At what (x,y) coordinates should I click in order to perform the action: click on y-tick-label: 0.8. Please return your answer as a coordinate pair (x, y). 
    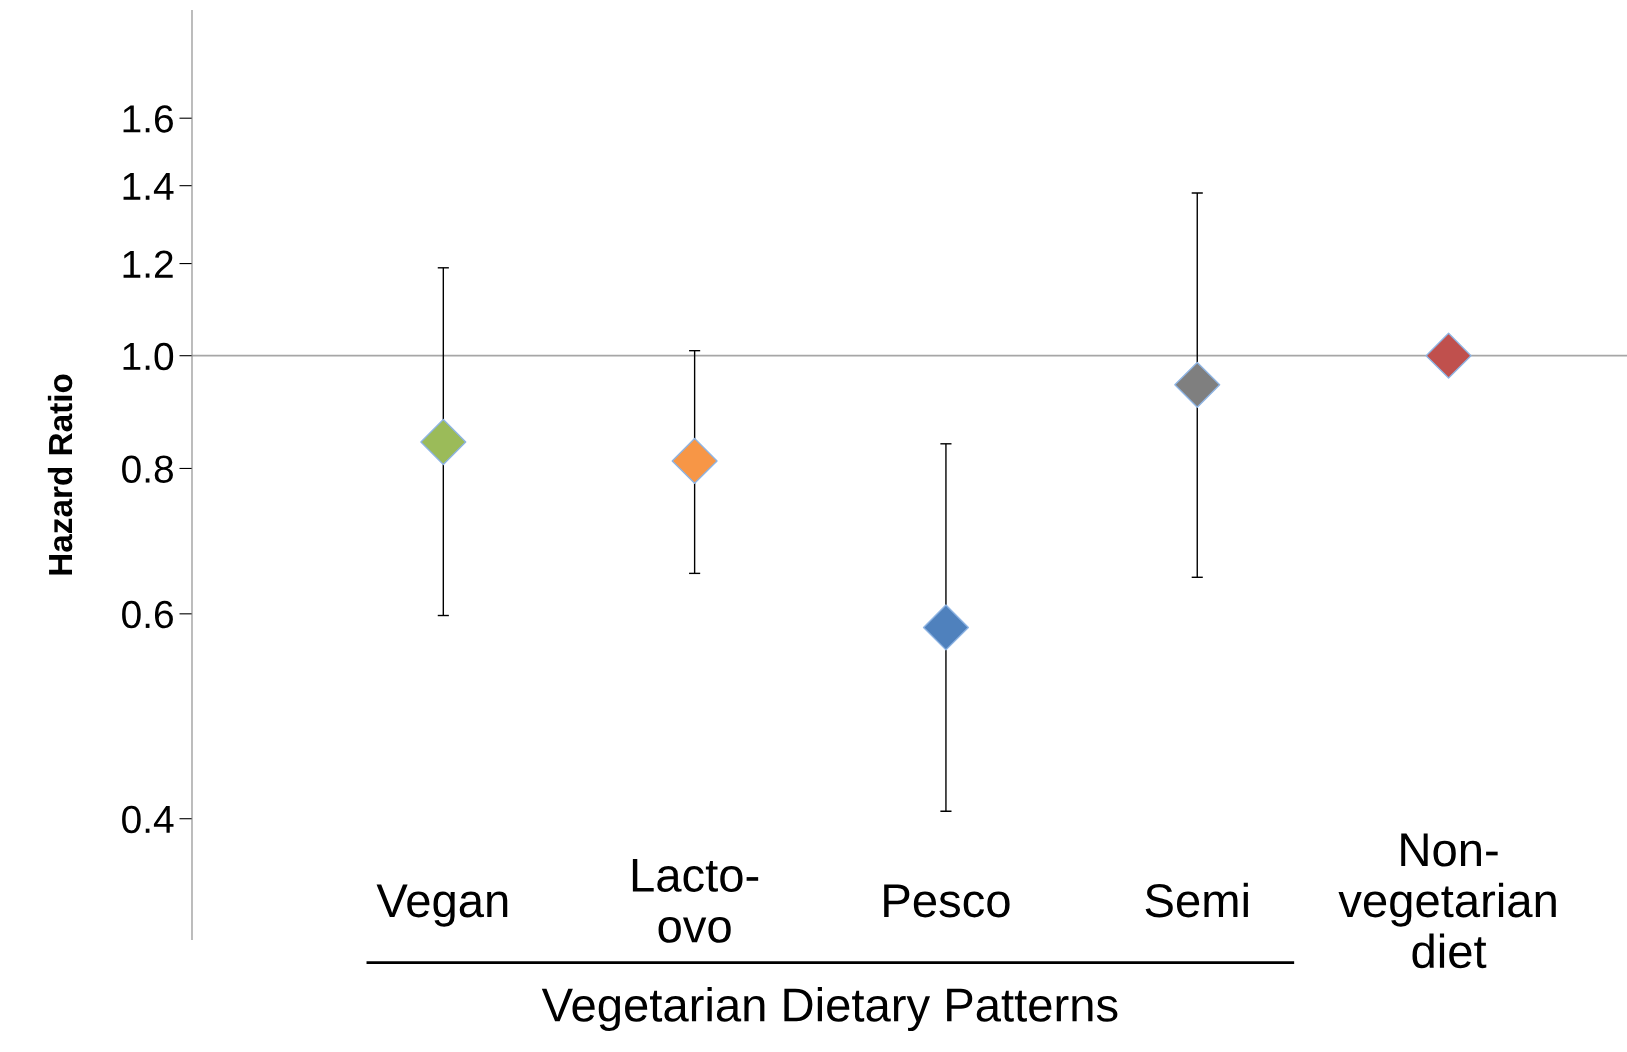
    Looking at the image, I should click on (147, 469).